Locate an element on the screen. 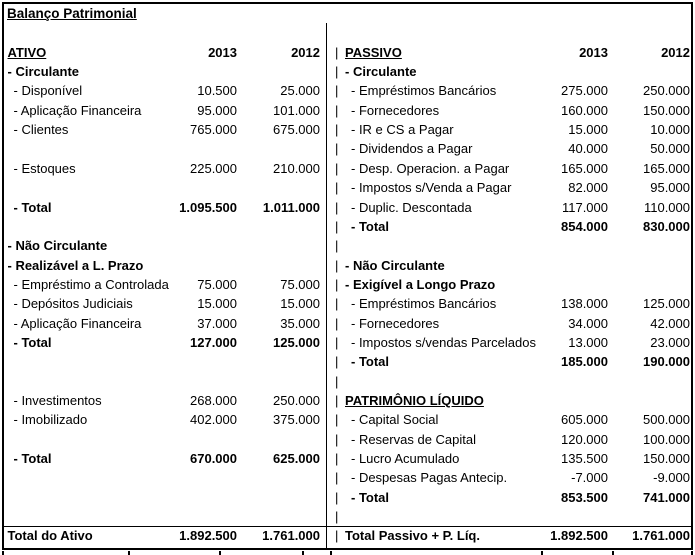  value-2013: 225.000 is located at coordinates (213, 168).